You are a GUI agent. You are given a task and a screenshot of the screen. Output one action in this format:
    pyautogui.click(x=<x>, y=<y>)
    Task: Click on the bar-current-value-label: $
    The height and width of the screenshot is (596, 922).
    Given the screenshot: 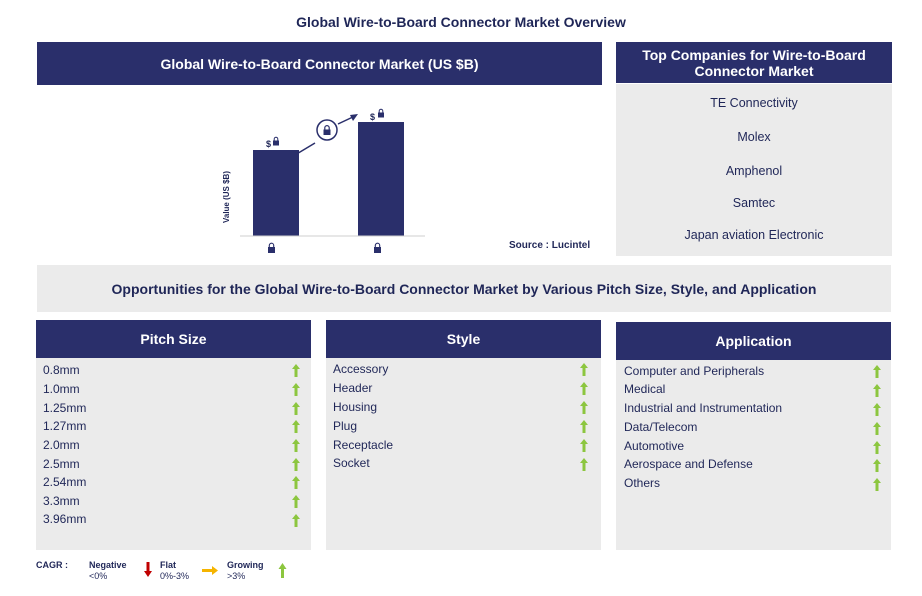 What is the action you would take?
    pyautogui.click(x=272, y=142)
    